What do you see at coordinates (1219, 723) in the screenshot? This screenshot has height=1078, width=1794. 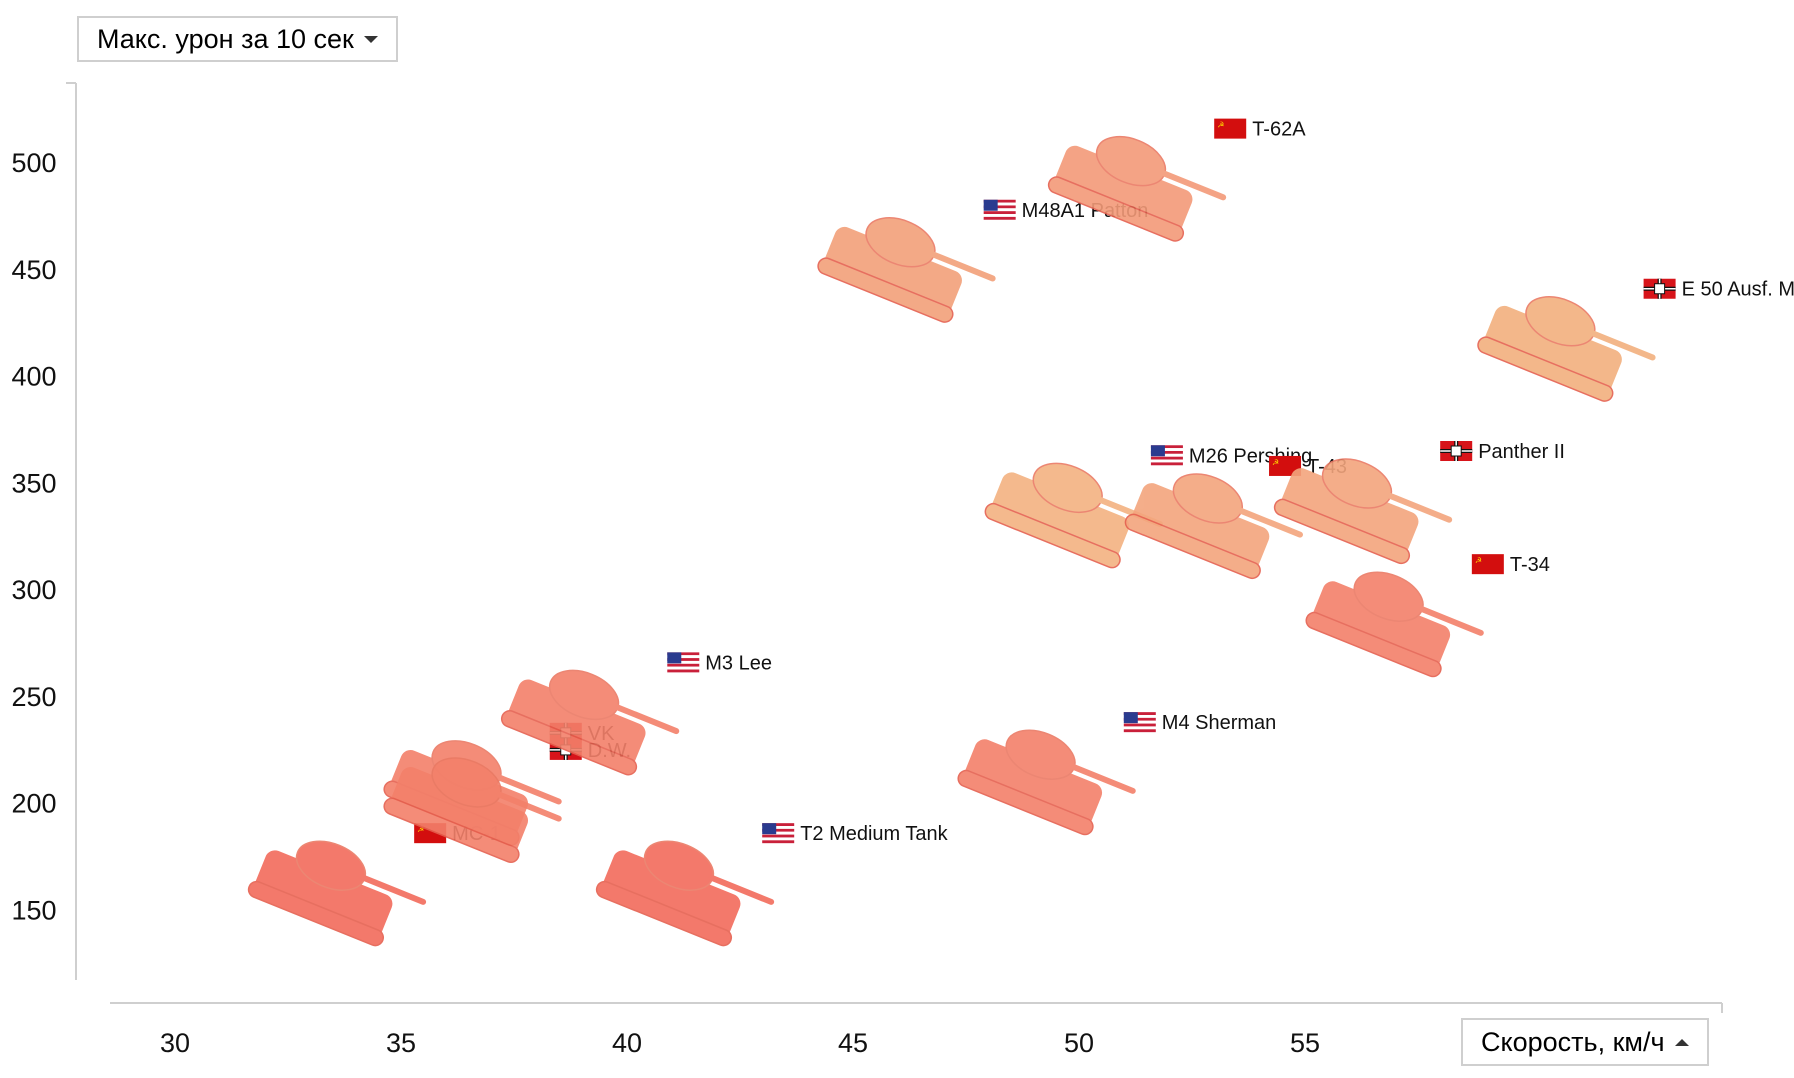 I see `tank-label: M4 Sherman` at bounding box center [1219, 723].